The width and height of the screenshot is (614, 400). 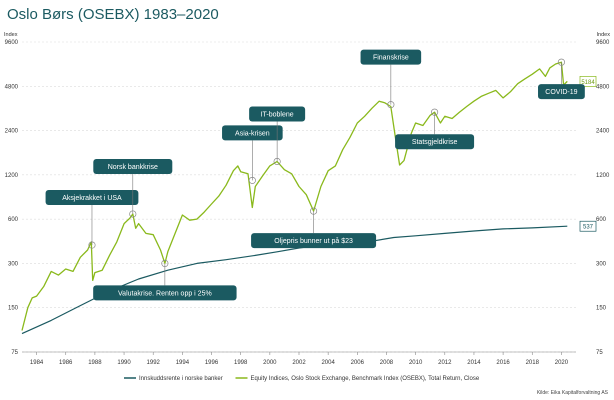 I want to click on y-tick-label-right: 75, so click(x=599, y=353).